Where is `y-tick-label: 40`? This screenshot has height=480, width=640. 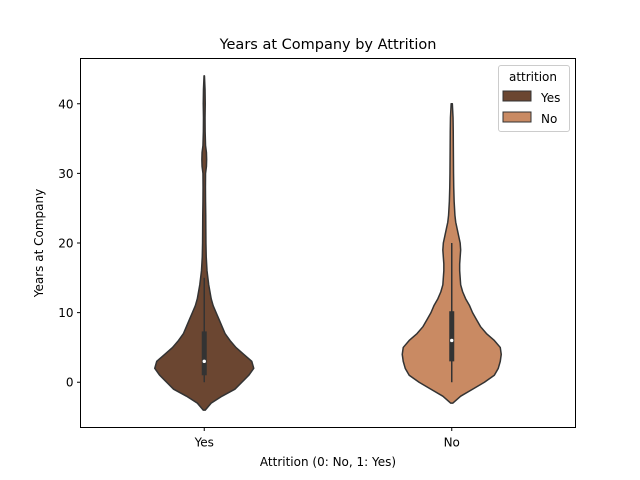 y-tick-label: 40 is located at coordinates (65, 104).